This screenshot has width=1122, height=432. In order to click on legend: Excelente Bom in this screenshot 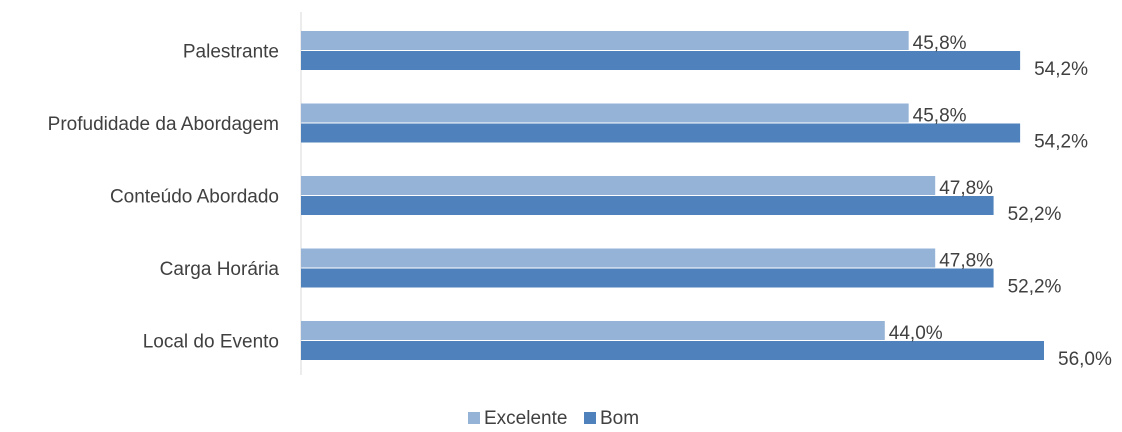, I will do `click(553, 418)`.